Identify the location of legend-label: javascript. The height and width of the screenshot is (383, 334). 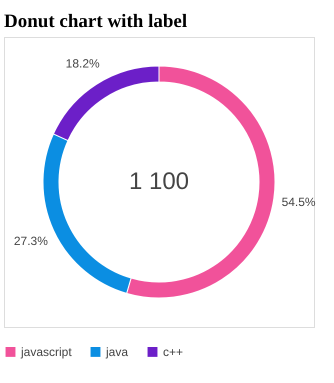
(46, 351).